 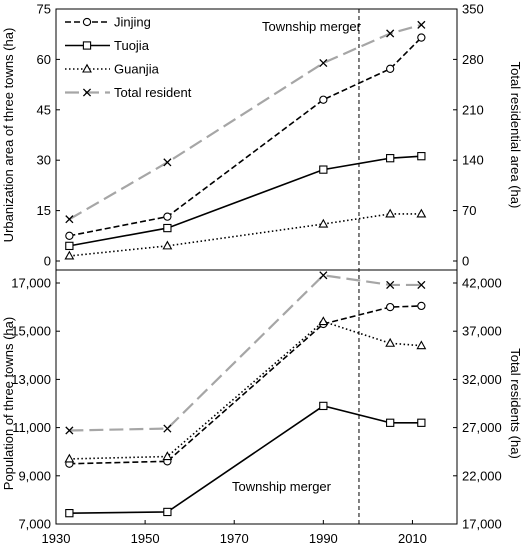 I want to click on y2-tick-label: 27,000, so click(x=482, y=427).